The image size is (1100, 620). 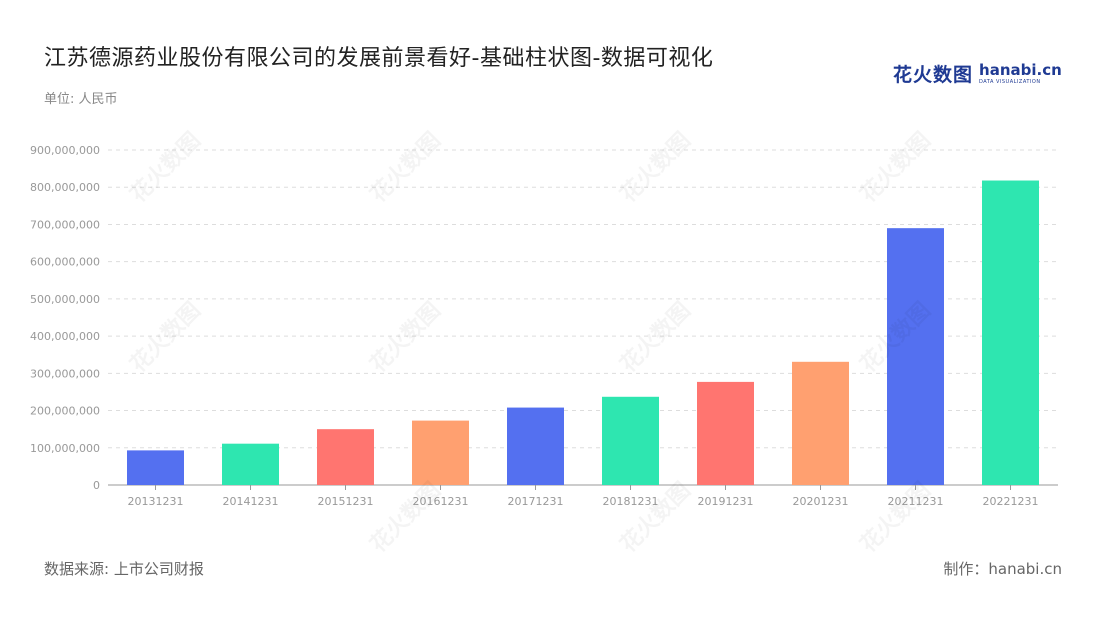 I want to click on x-tick-label: 20131231, so click(x=156, y=501).